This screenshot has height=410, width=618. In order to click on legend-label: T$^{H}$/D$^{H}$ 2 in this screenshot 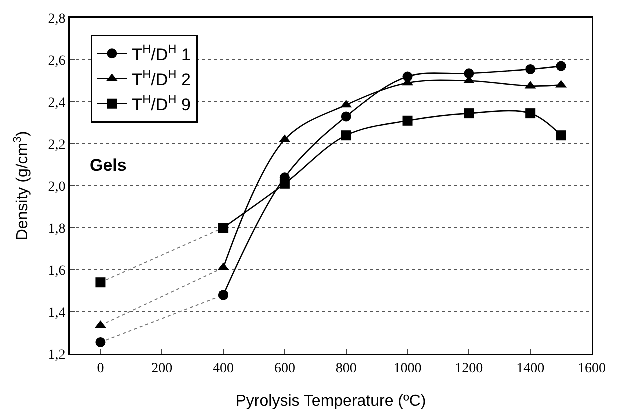, I will do `click(161, 78)`.